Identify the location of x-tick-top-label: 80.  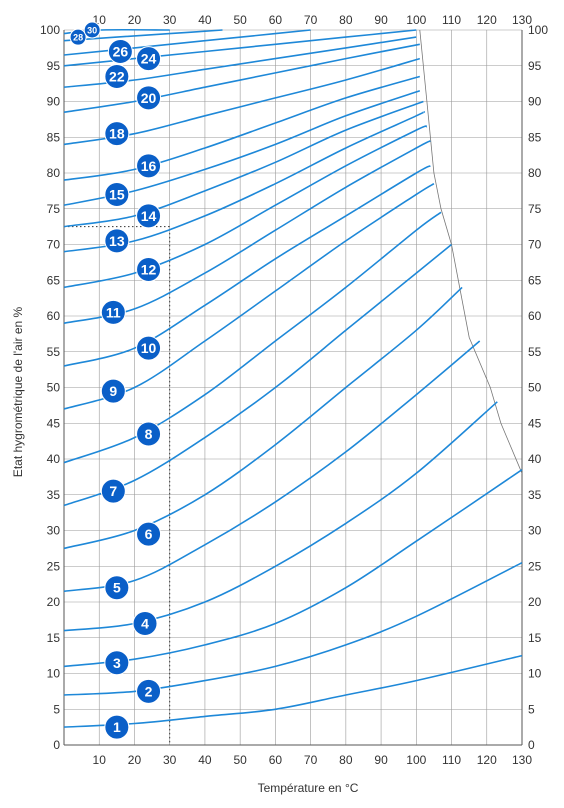
(346, 20).